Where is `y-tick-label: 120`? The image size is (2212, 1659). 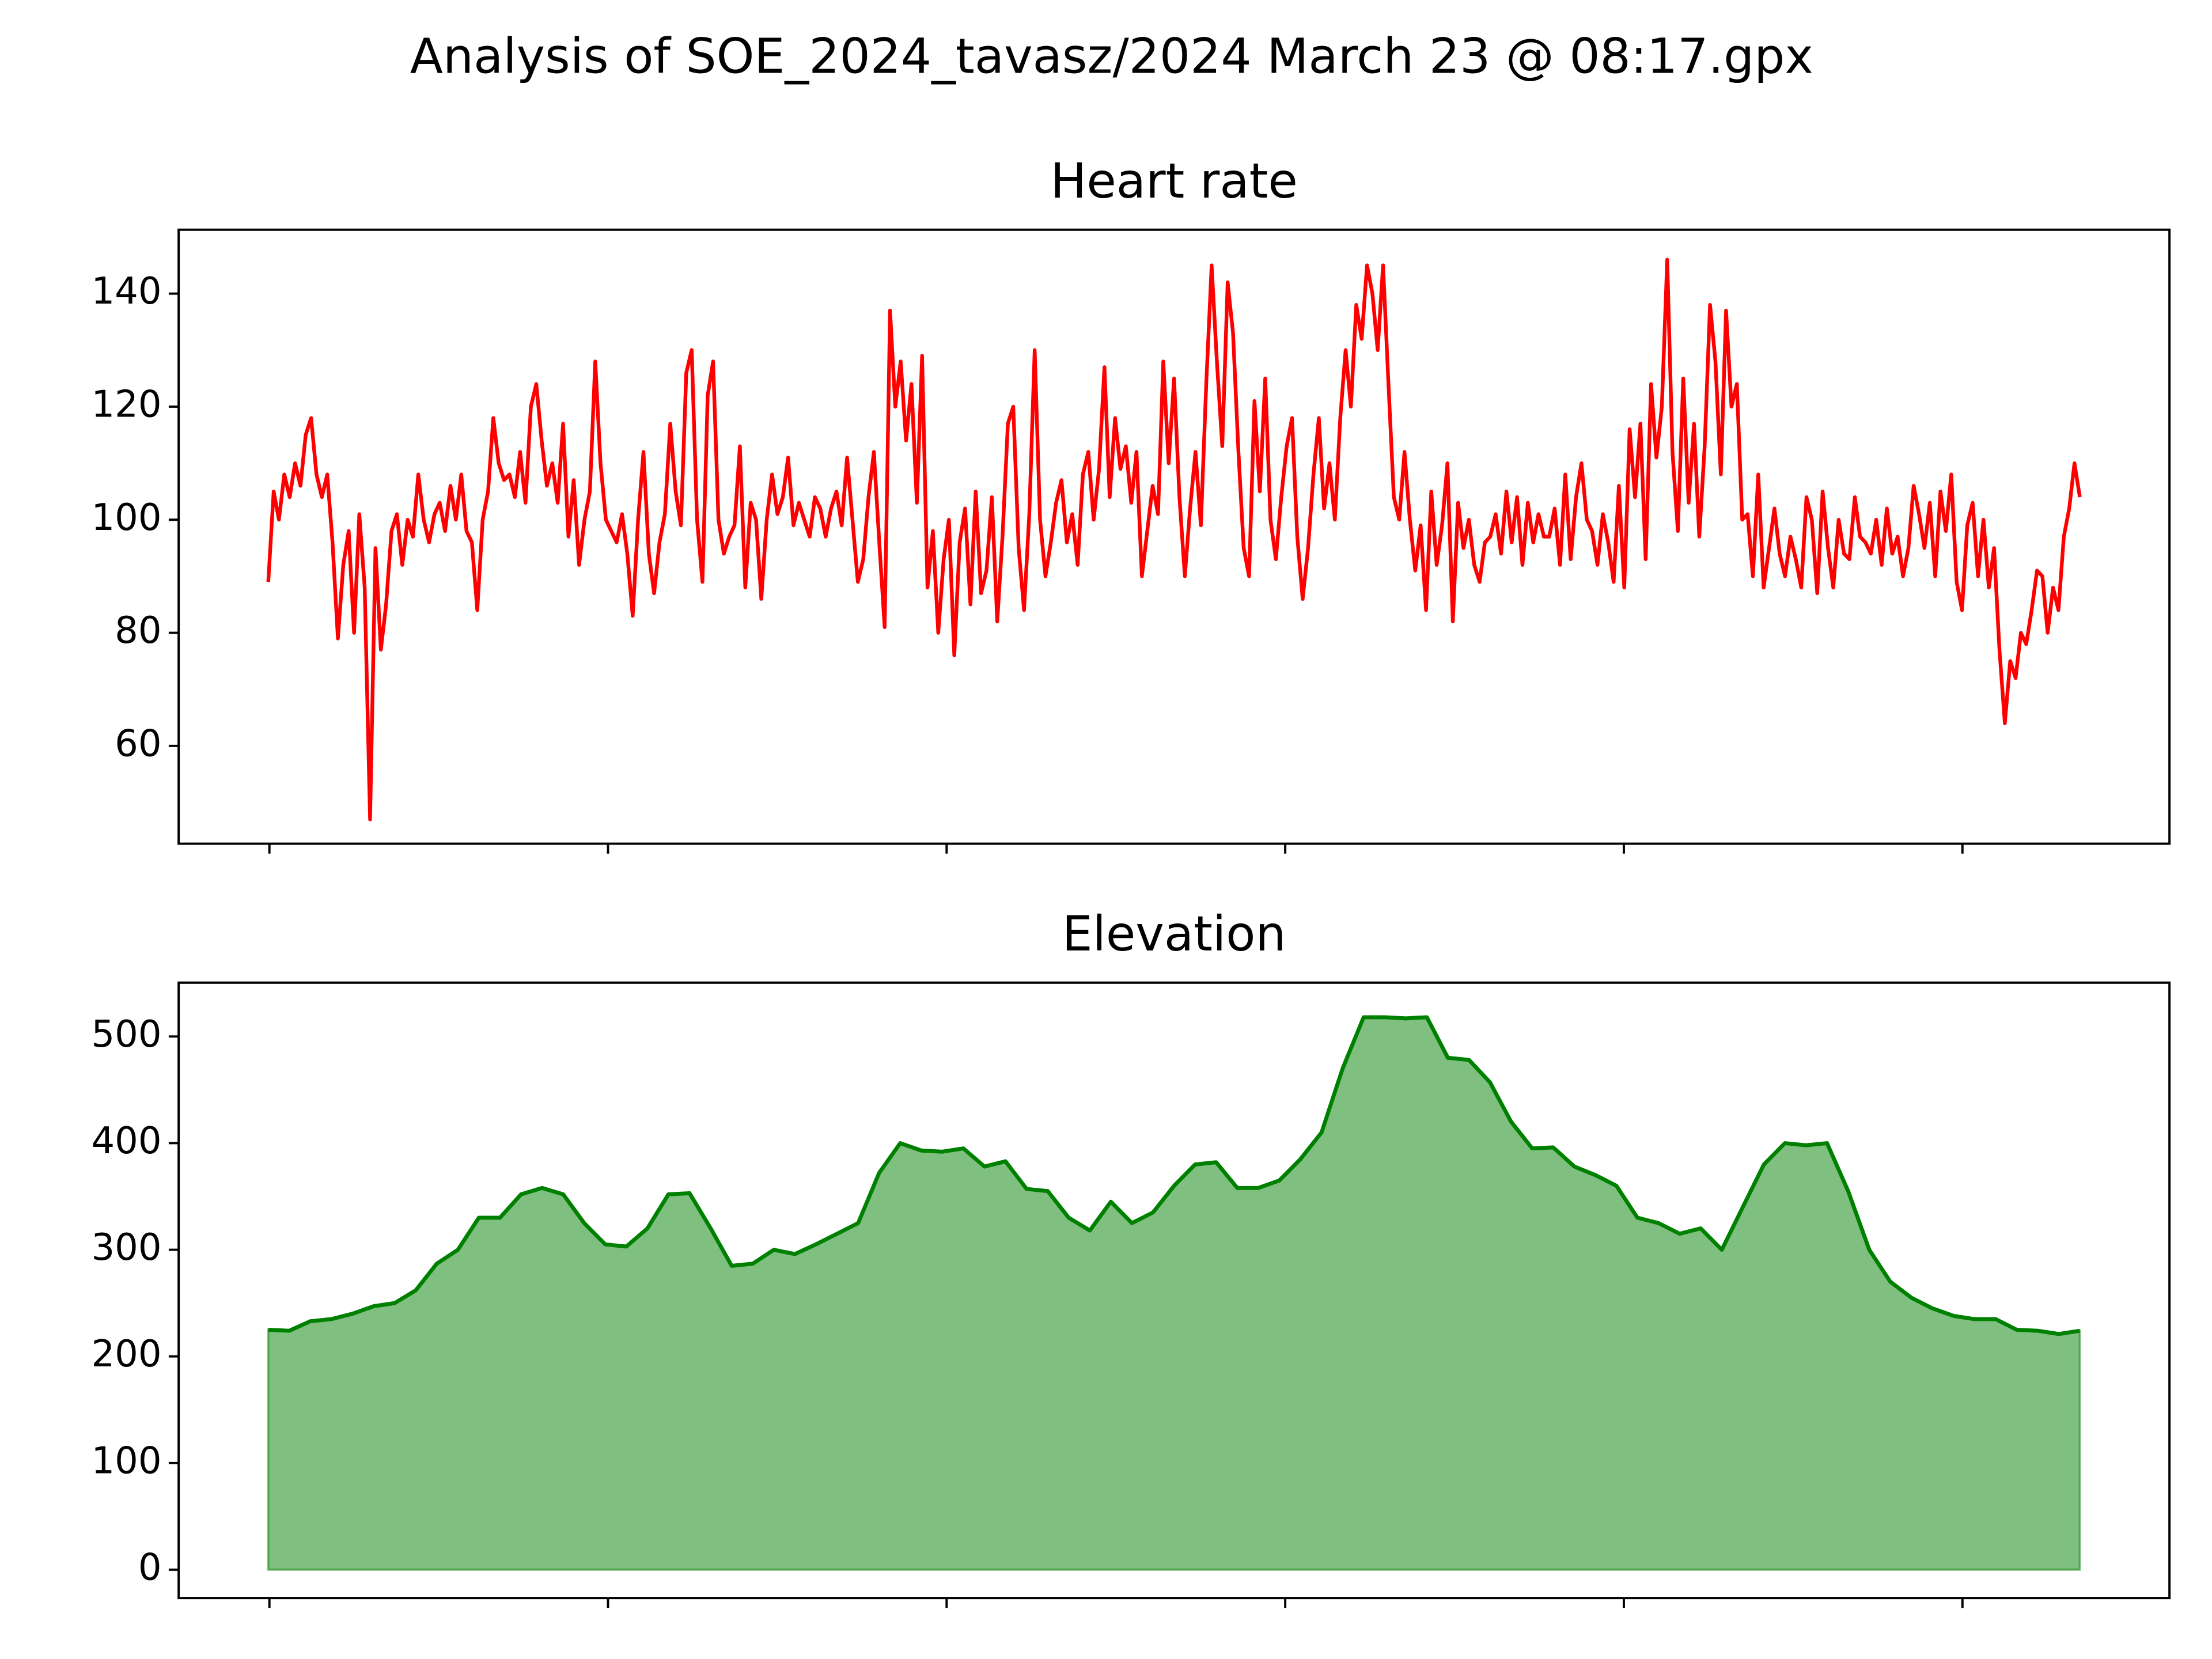 y-tick-label: 120 is located at coordinates (126, 405).